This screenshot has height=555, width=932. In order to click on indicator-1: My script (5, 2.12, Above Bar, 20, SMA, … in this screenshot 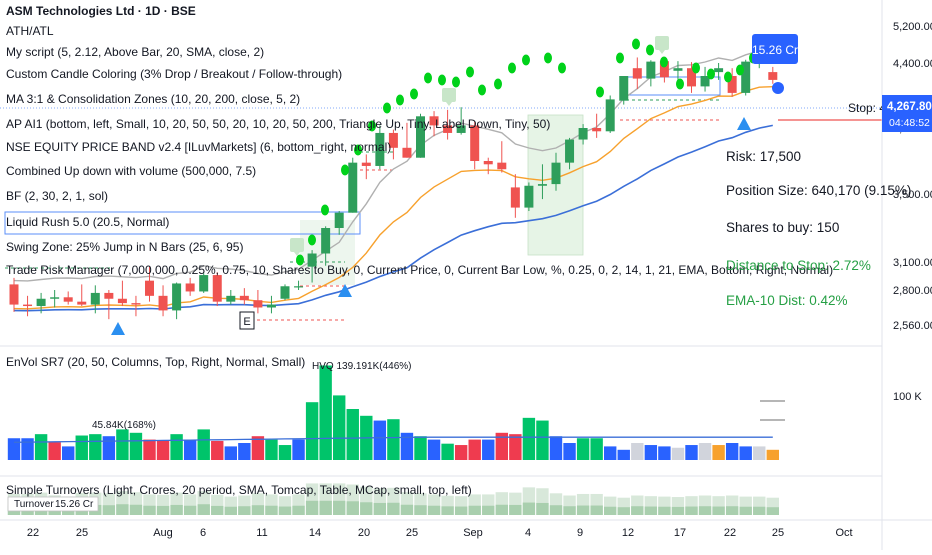, I will do `click(135, 52)`.